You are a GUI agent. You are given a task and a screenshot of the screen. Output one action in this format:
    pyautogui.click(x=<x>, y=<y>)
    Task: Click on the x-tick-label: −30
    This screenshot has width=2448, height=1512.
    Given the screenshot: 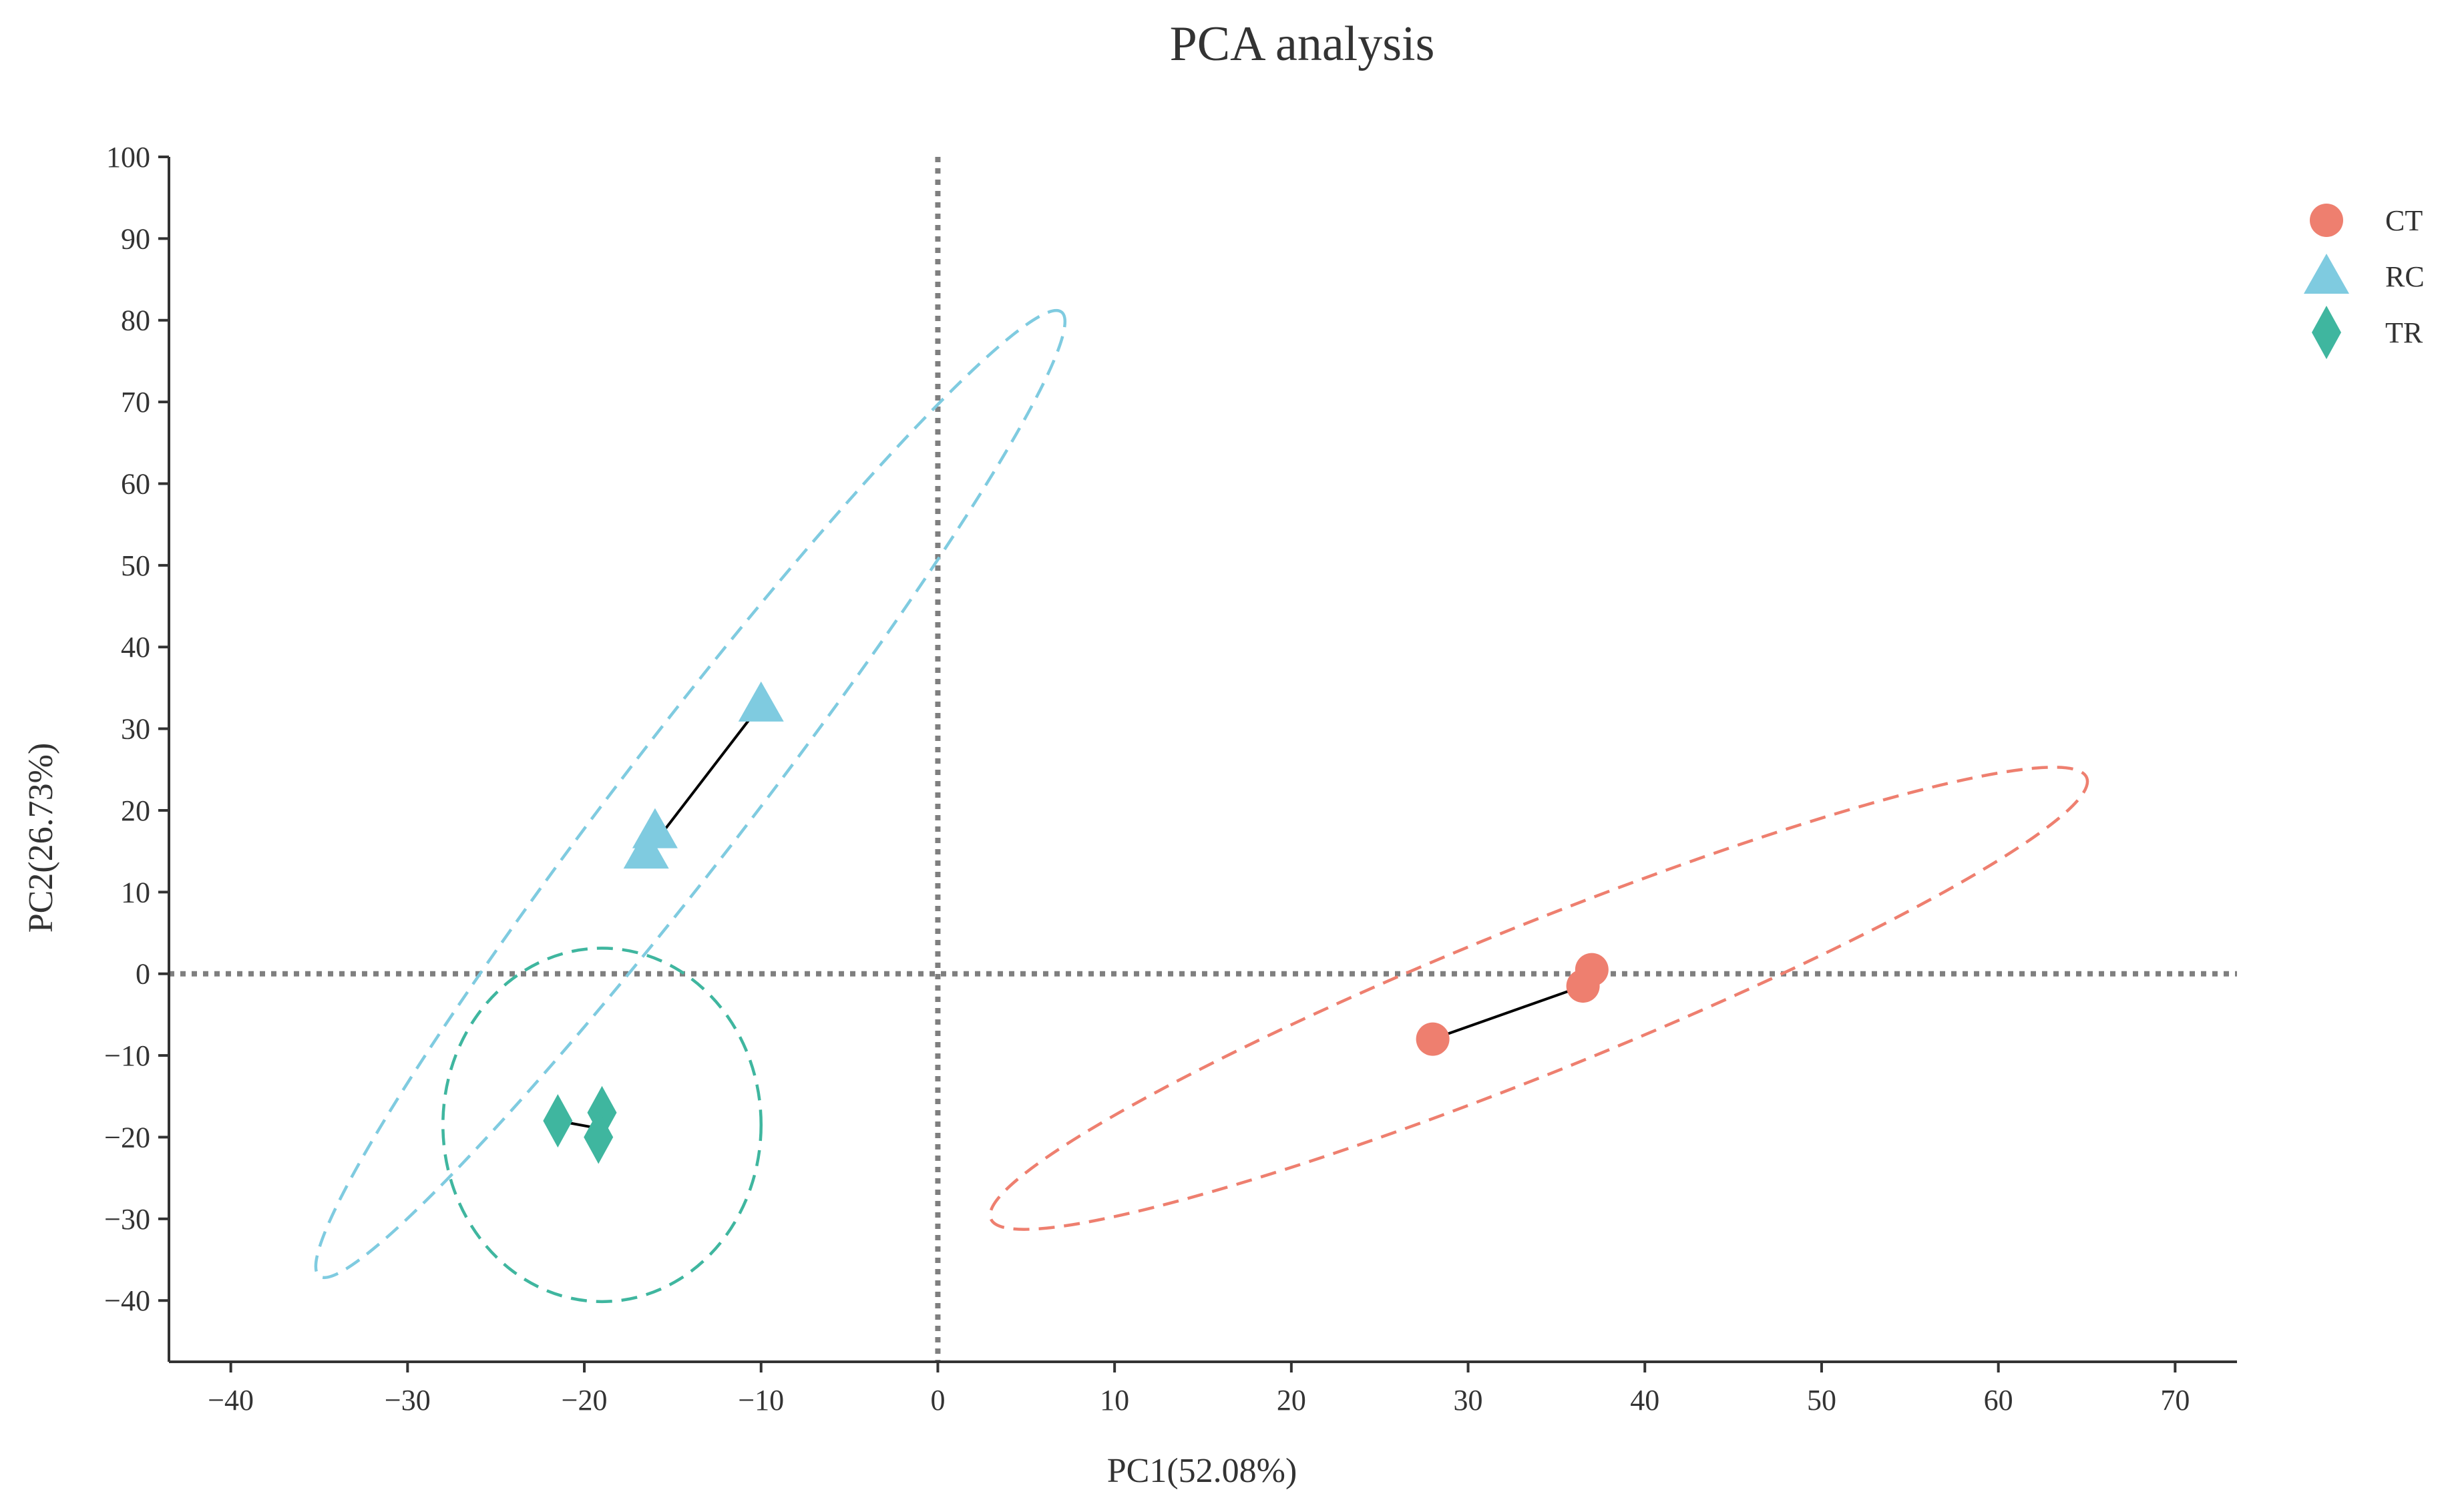 What is the action you would take?
    pyautogui.click(x=408, y=1400)
    